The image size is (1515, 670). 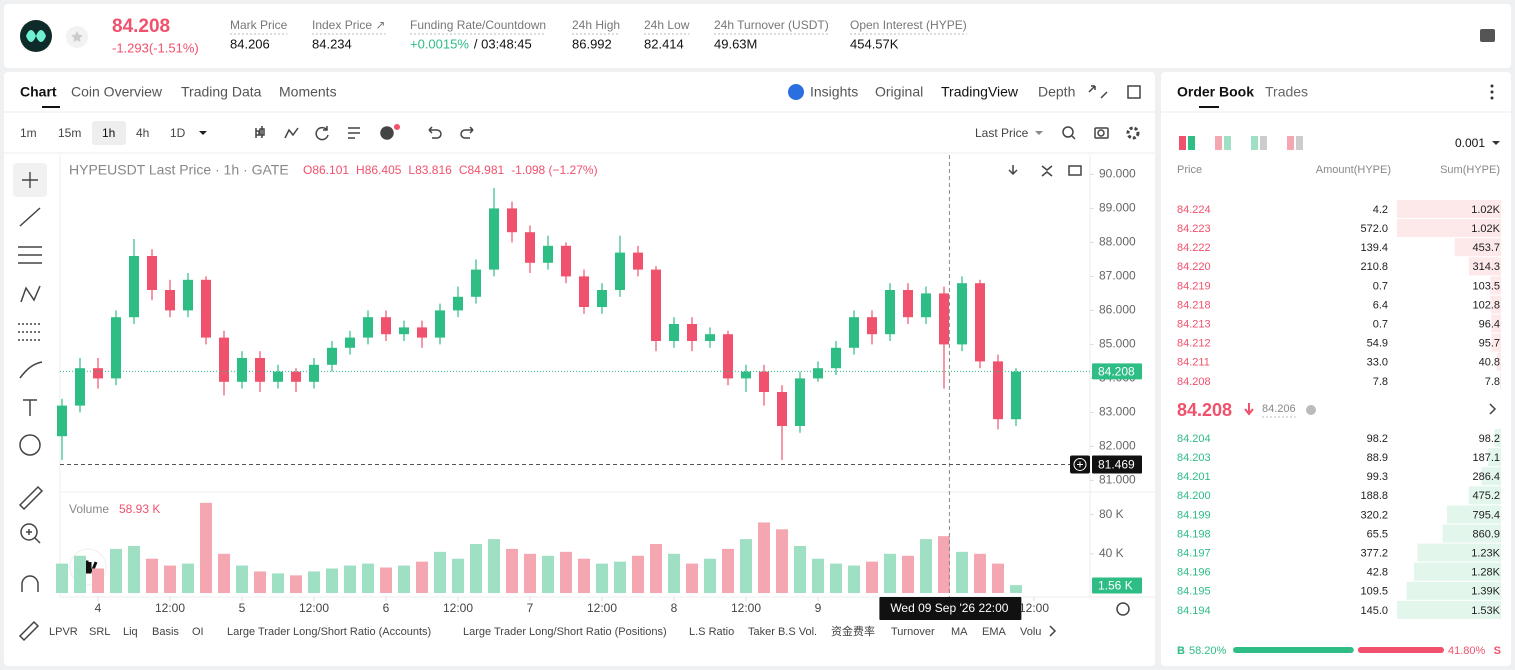 I want to click on indicator: Volu, so click(x=1030, y=632).